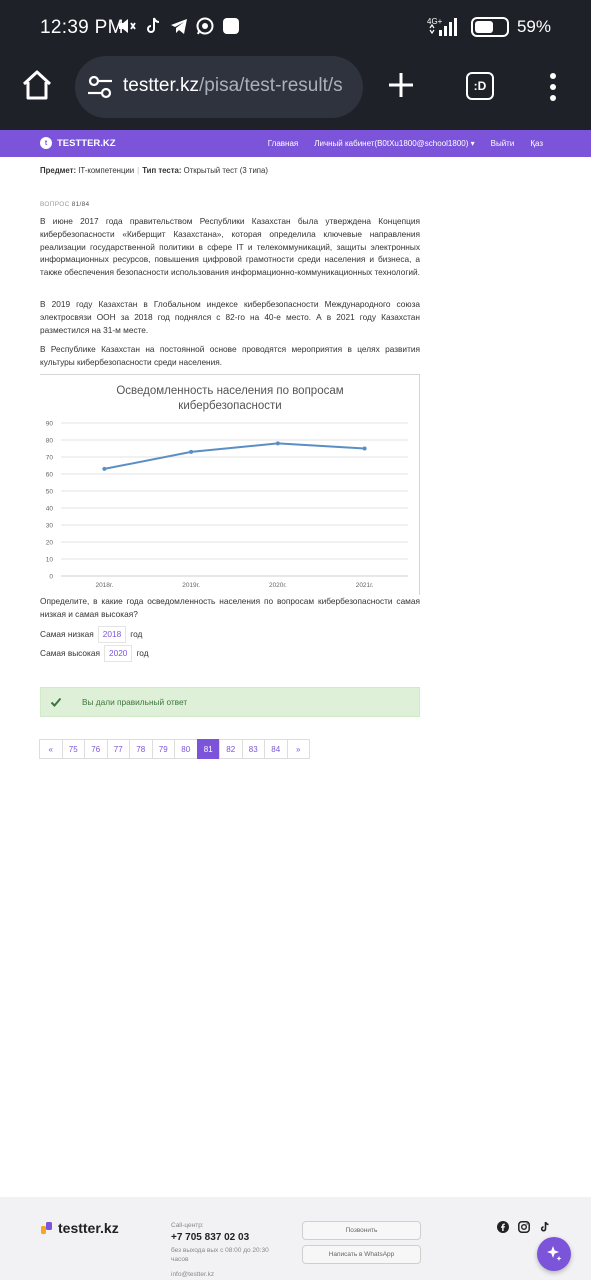 This screenshot has width=591, height=1280. I want to click on new-tab-icon, so click(401, 85).